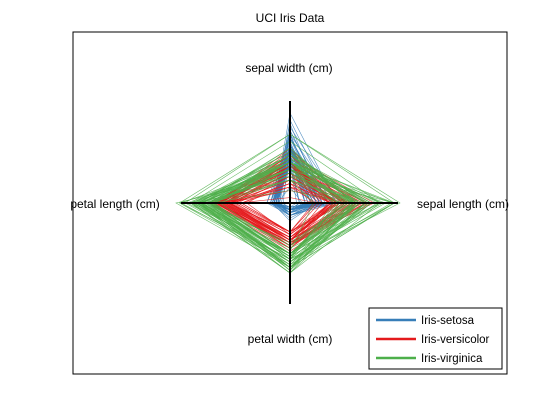 This screenshot has width=560, height=420. What do you see at coordinates (452, 359) in the screenshot?
I see `legend-label-virginica: Iris-virginica` at bounding box center [452, 359].